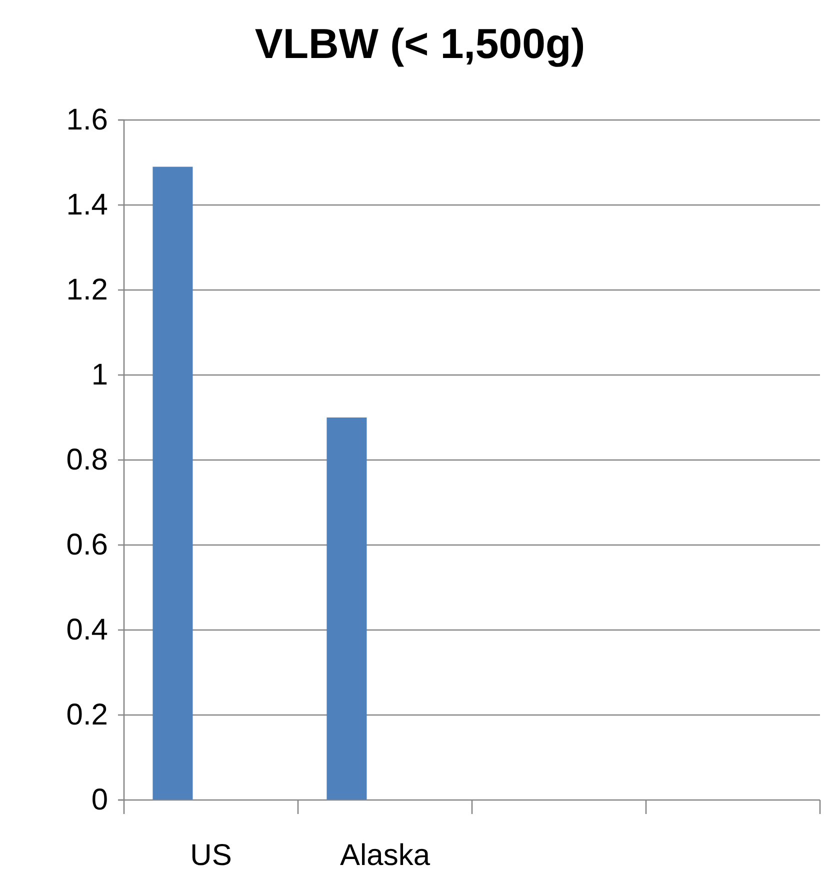 Image resolution: width=829 pixels, height=882 pixels. What do you see at coordinates (87, 545) in the screenshot?
I see `y-tick-label: 0.6` at bounding box center [87, 545].